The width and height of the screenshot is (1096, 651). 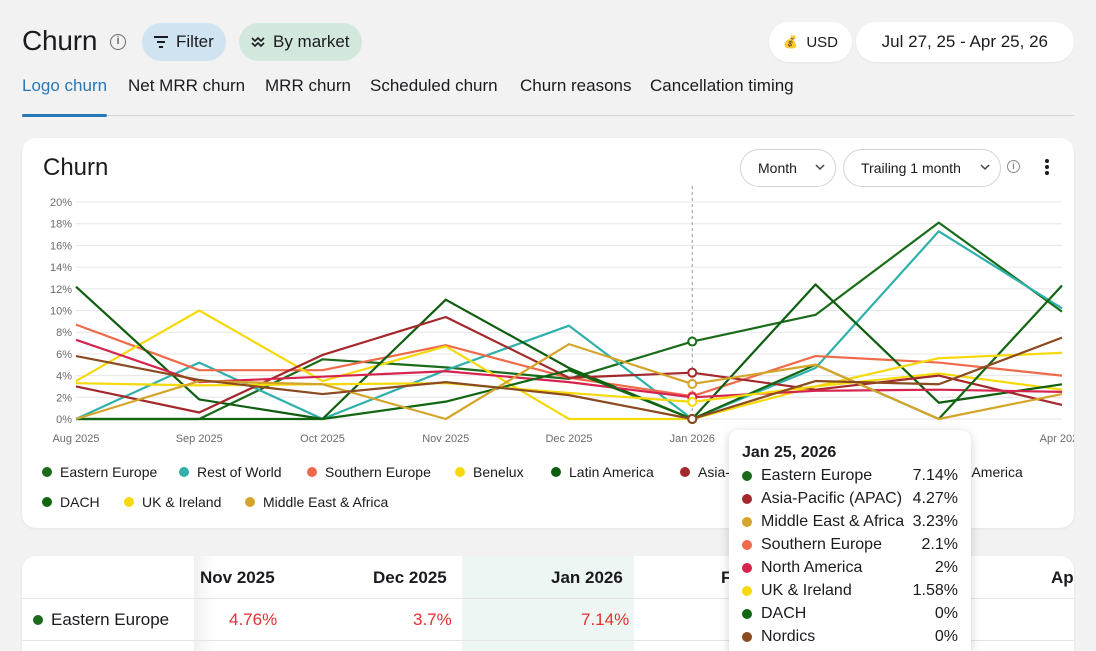 What do you see at coordinates (788, 168) in the screenshot?
I see `period-select: Month` at bounding box center [788, 168].